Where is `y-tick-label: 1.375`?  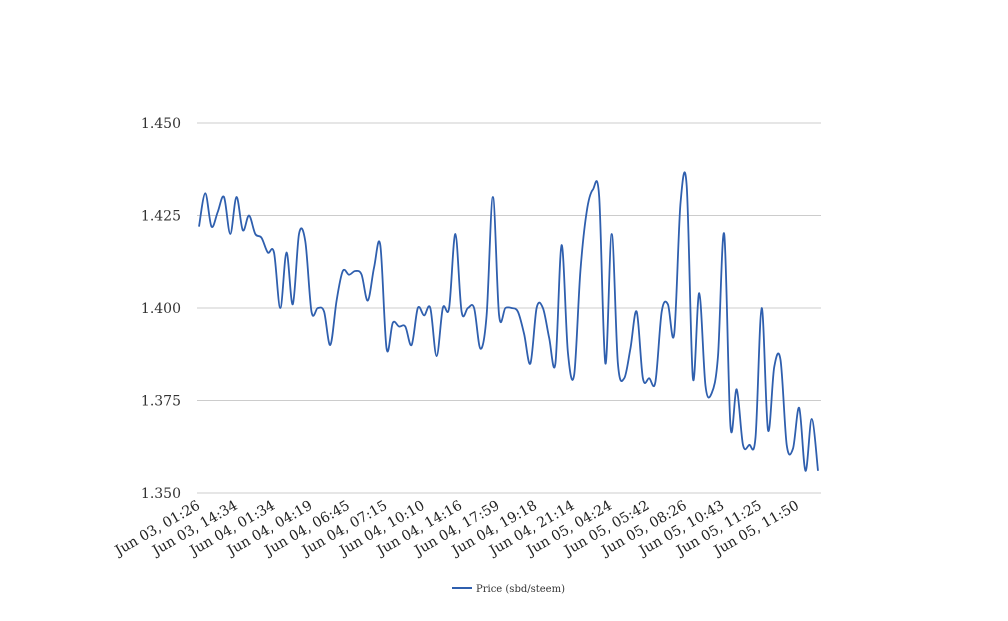
y-tick-label: 1.375 is located at coordinates (161, 402).